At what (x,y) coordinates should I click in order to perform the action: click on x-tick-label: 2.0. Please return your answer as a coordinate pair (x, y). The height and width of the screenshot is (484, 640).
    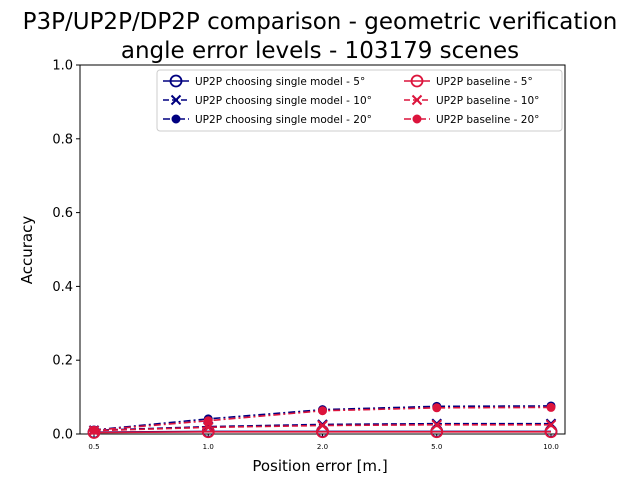
    Looking at the image, I should click on (322, 447).